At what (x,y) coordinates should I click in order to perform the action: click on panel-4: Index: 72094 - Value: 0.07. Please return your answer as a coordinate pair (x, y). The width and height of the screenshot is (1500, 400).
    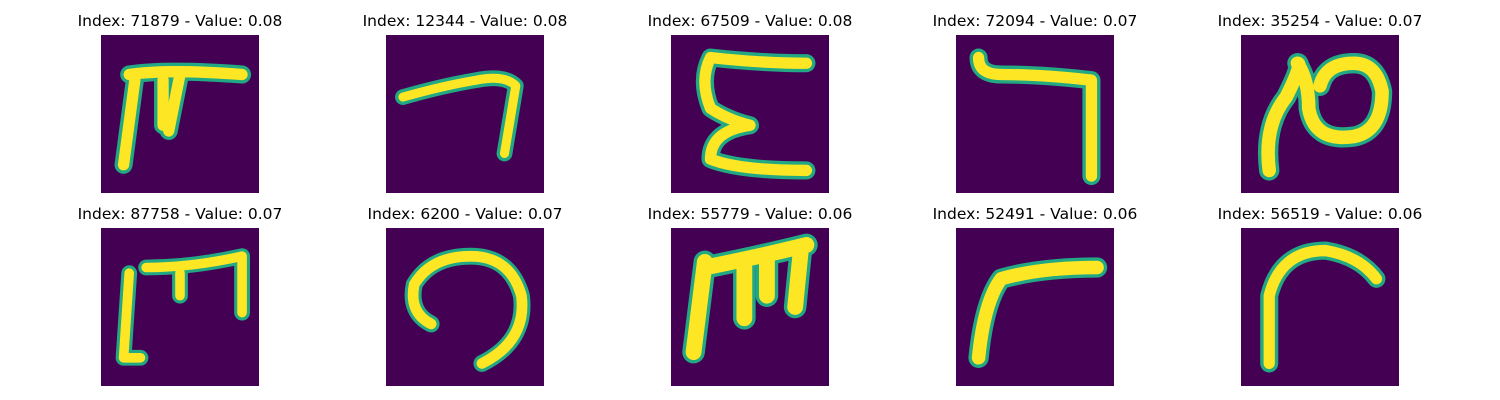
    Looking at the image, I should click on (1035, 107).